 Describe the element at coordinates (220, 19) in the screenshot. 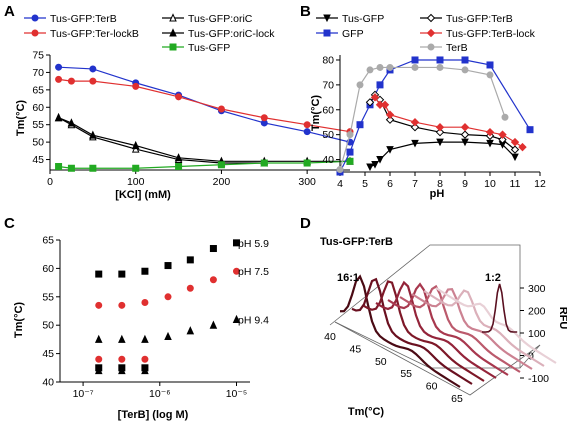

I see `panel-a-legend-label-2: Tus-GFP:oriC` at that location.